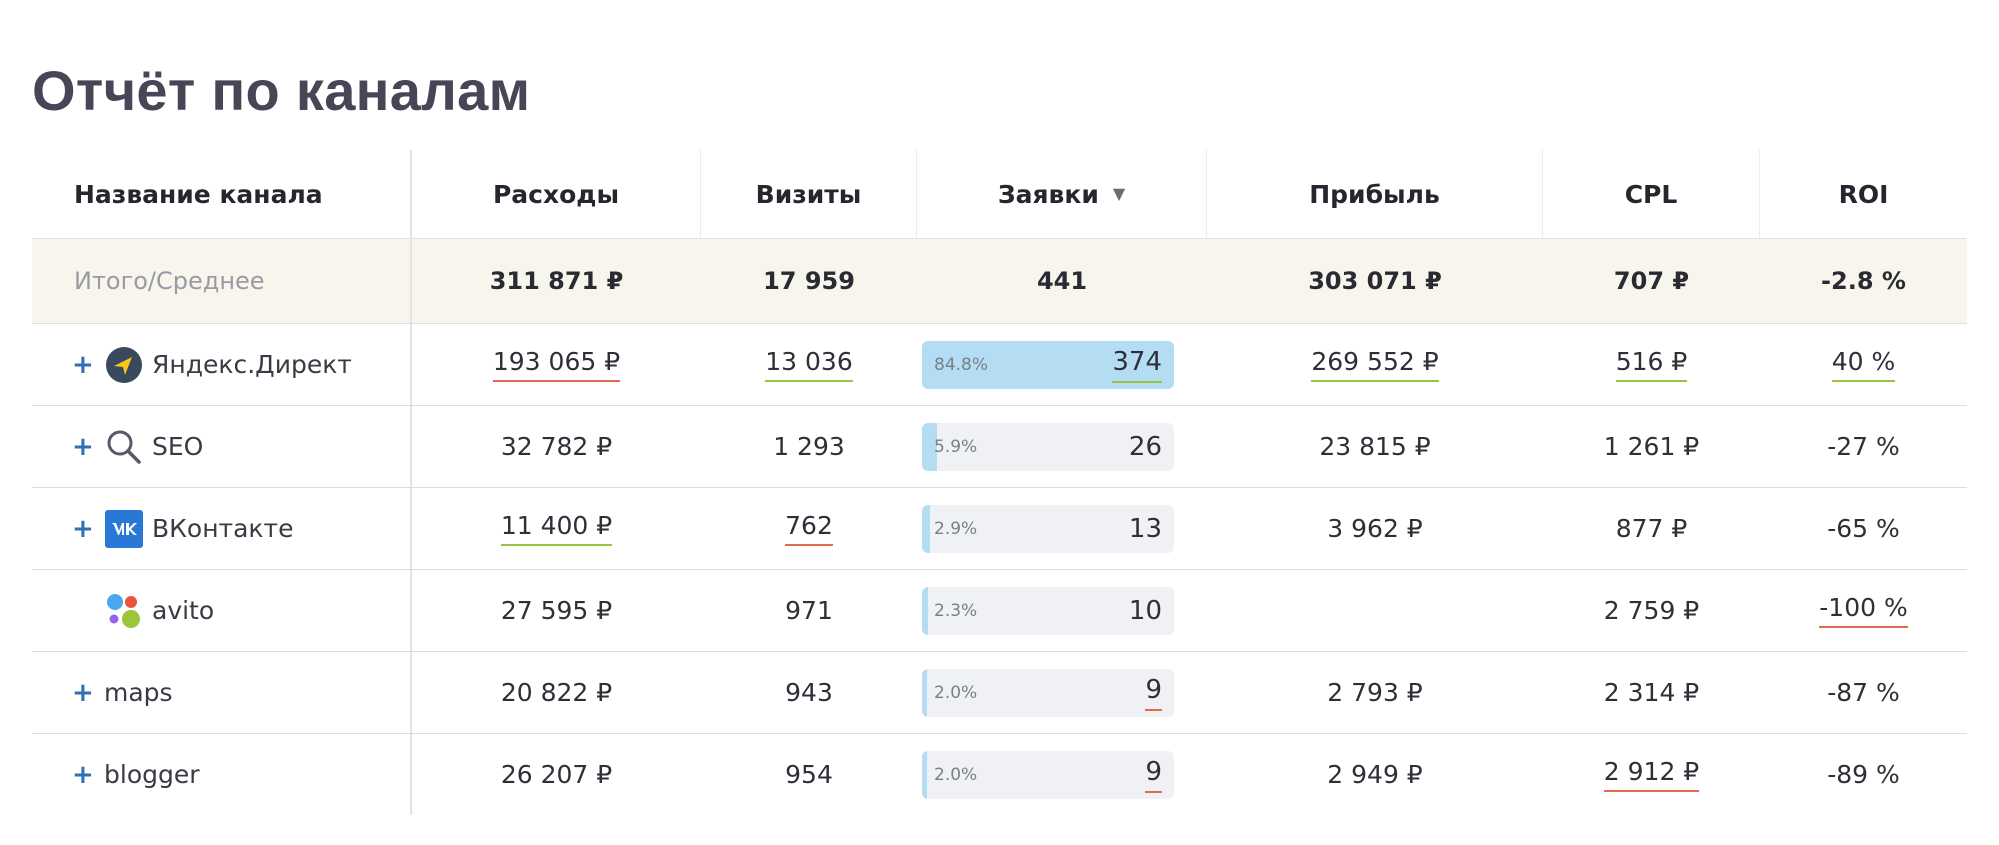 The image size is (1999, 845). I want to click on totals-label: Итого/Среднее, so click(222, 281).